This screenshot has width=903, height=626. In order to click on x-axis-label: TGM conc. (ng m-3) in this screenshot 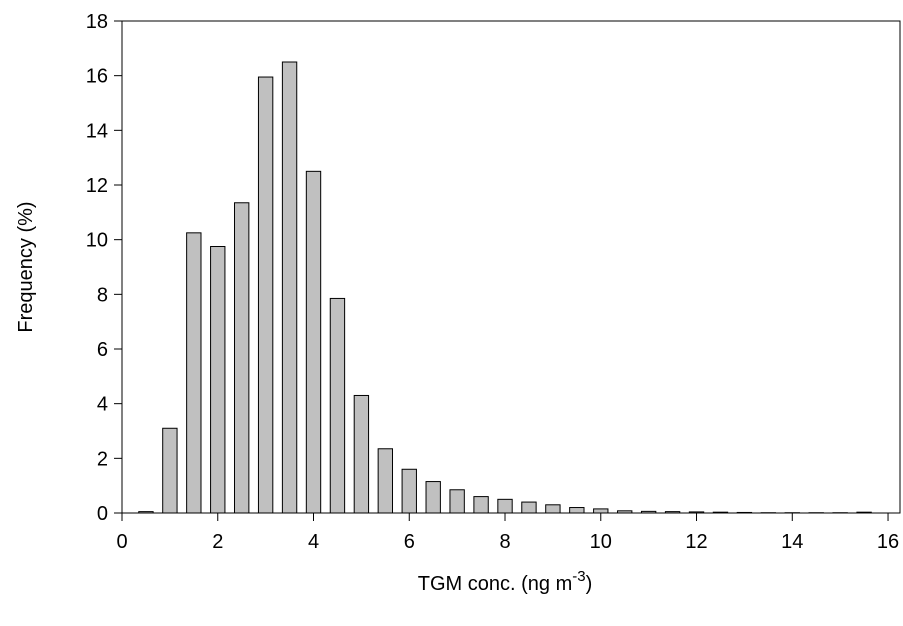, I will do `click(505, 581)`.